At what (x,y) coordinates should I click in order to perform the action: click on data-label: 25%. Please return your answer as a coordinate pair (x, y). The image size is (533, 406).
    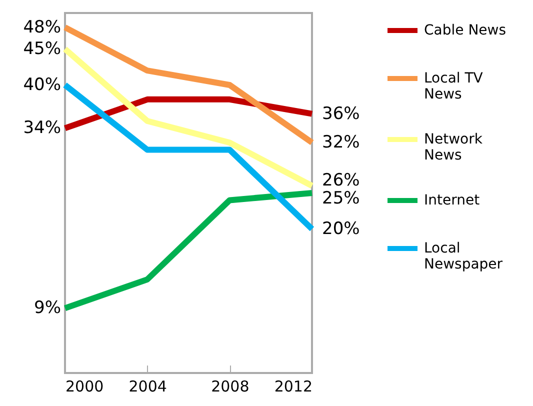
    Looking at the image, I should click on (341, 198).